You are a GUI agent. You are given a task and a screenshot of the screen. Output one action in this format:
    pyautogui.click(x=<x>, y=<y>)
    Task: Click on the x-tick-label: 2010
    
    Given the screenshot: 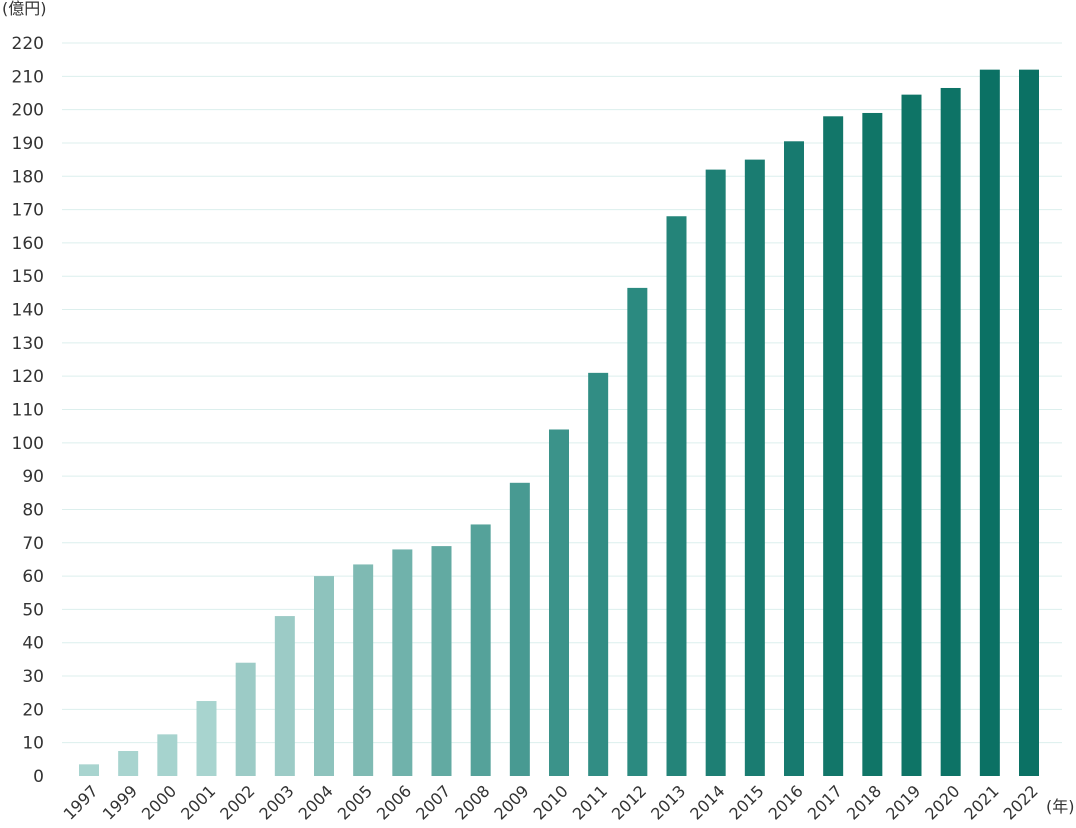 What is the action you would take?
    pyautogui.click(x=551, y=802)
    